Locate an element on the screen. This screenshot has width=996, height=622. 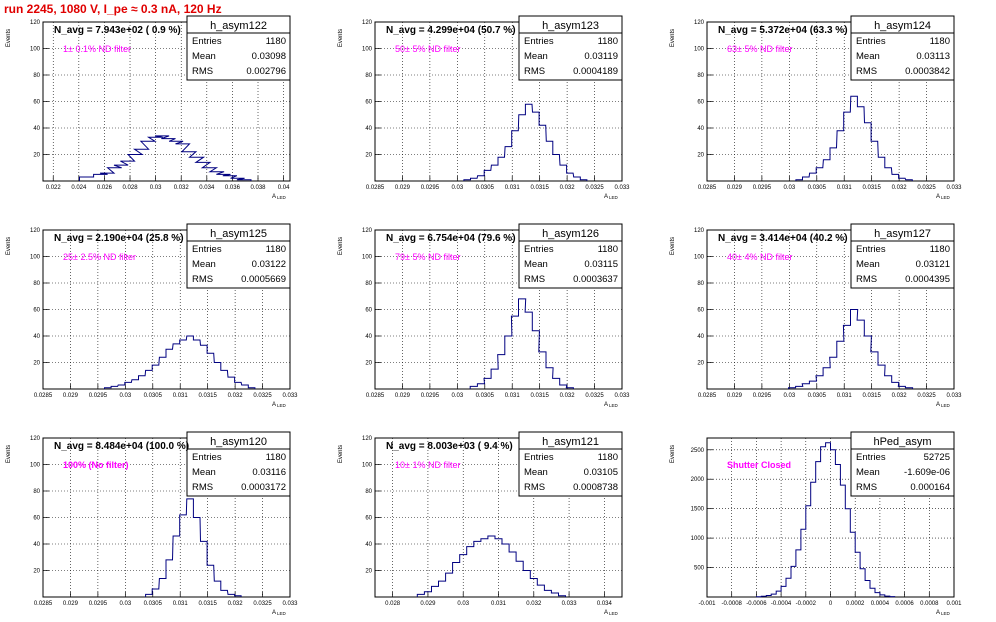
stats-value: 0.03098 is located at coordinates (269, 56).